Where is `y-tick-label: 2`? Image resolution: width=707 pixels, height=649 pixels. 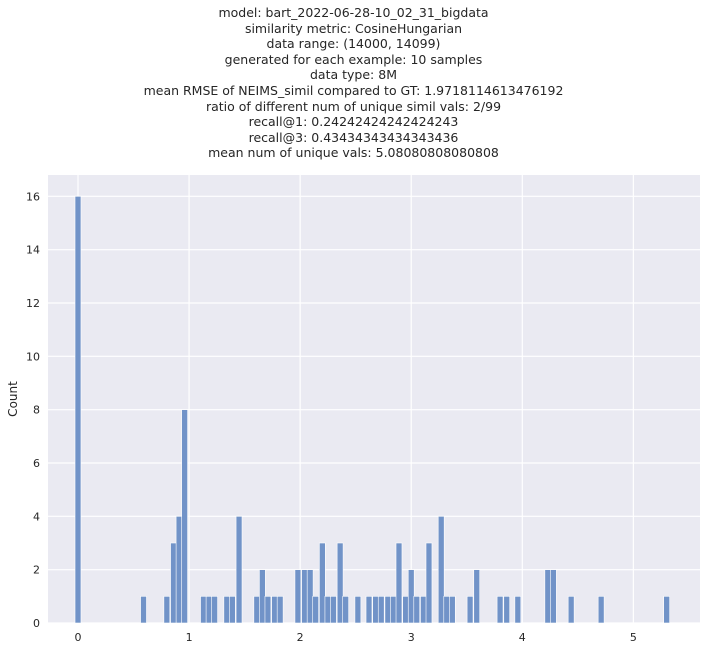
y-tick-label: 2 is located at coordinates (36, 570).